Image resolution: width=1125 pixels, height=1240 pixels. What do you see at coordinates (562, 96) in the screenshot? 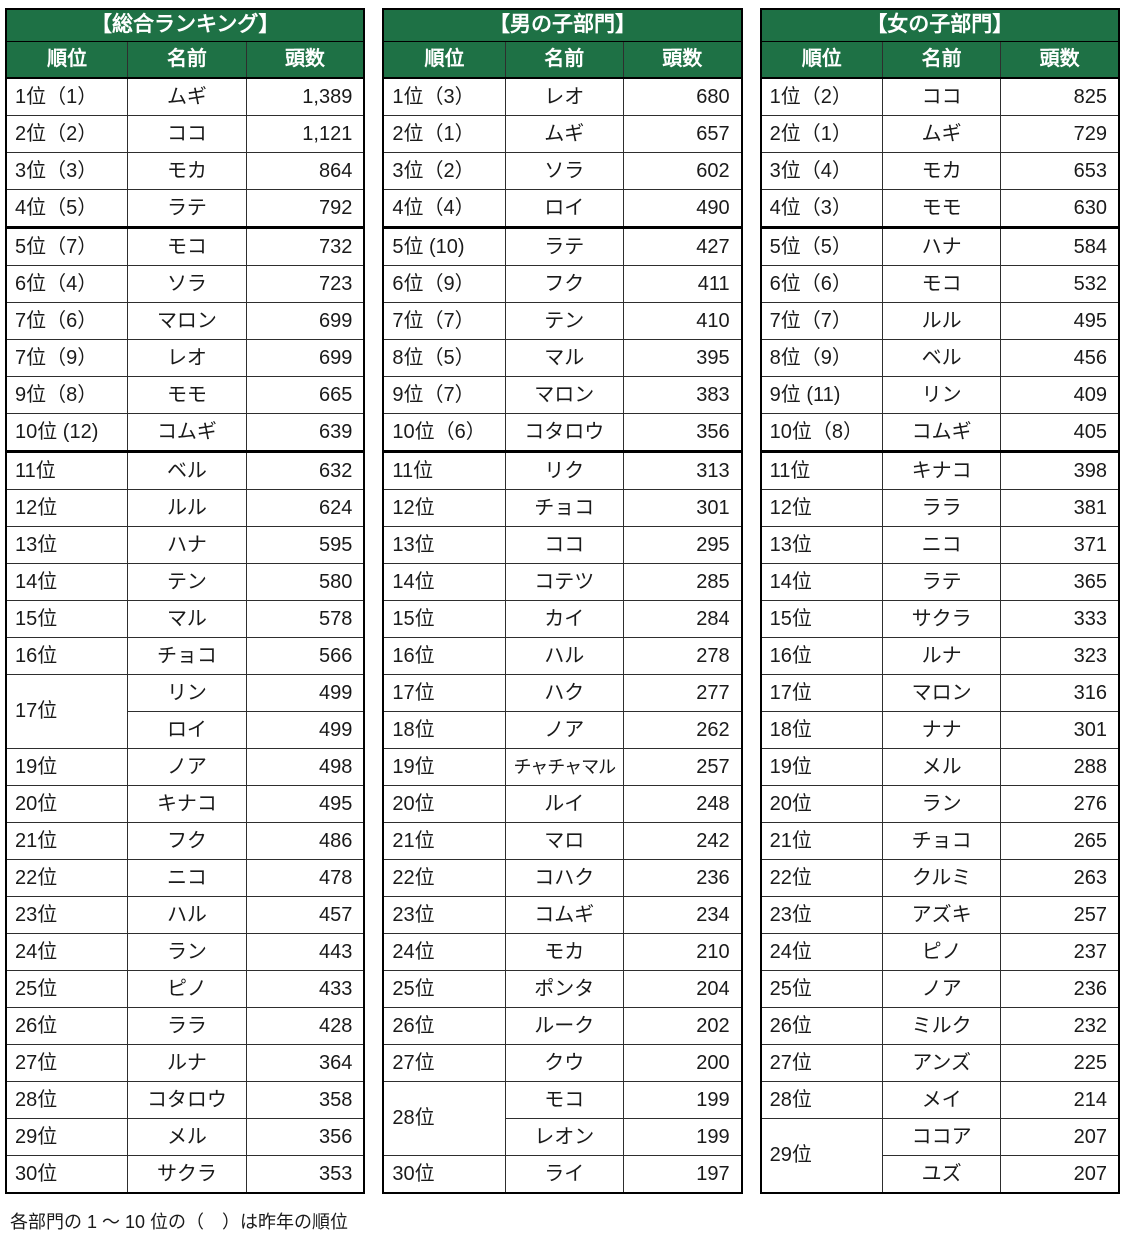
I see `table-row: 1位（3） レオ 680` at bounding box center [562, 96].